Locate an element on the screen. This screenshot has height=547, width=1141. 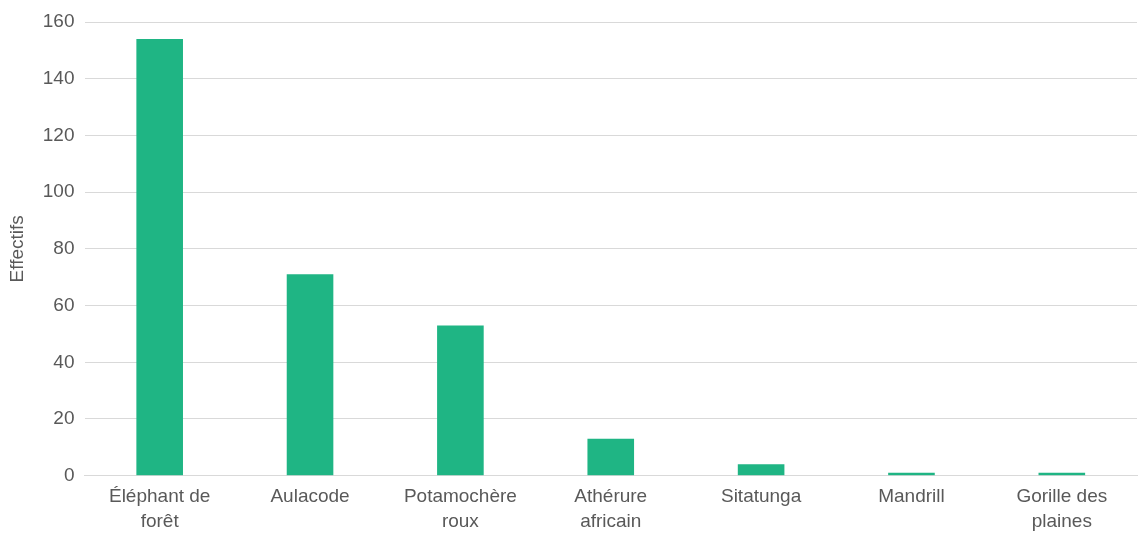
x-tick-label: Athérure africain is located at coordinates (611, 508).